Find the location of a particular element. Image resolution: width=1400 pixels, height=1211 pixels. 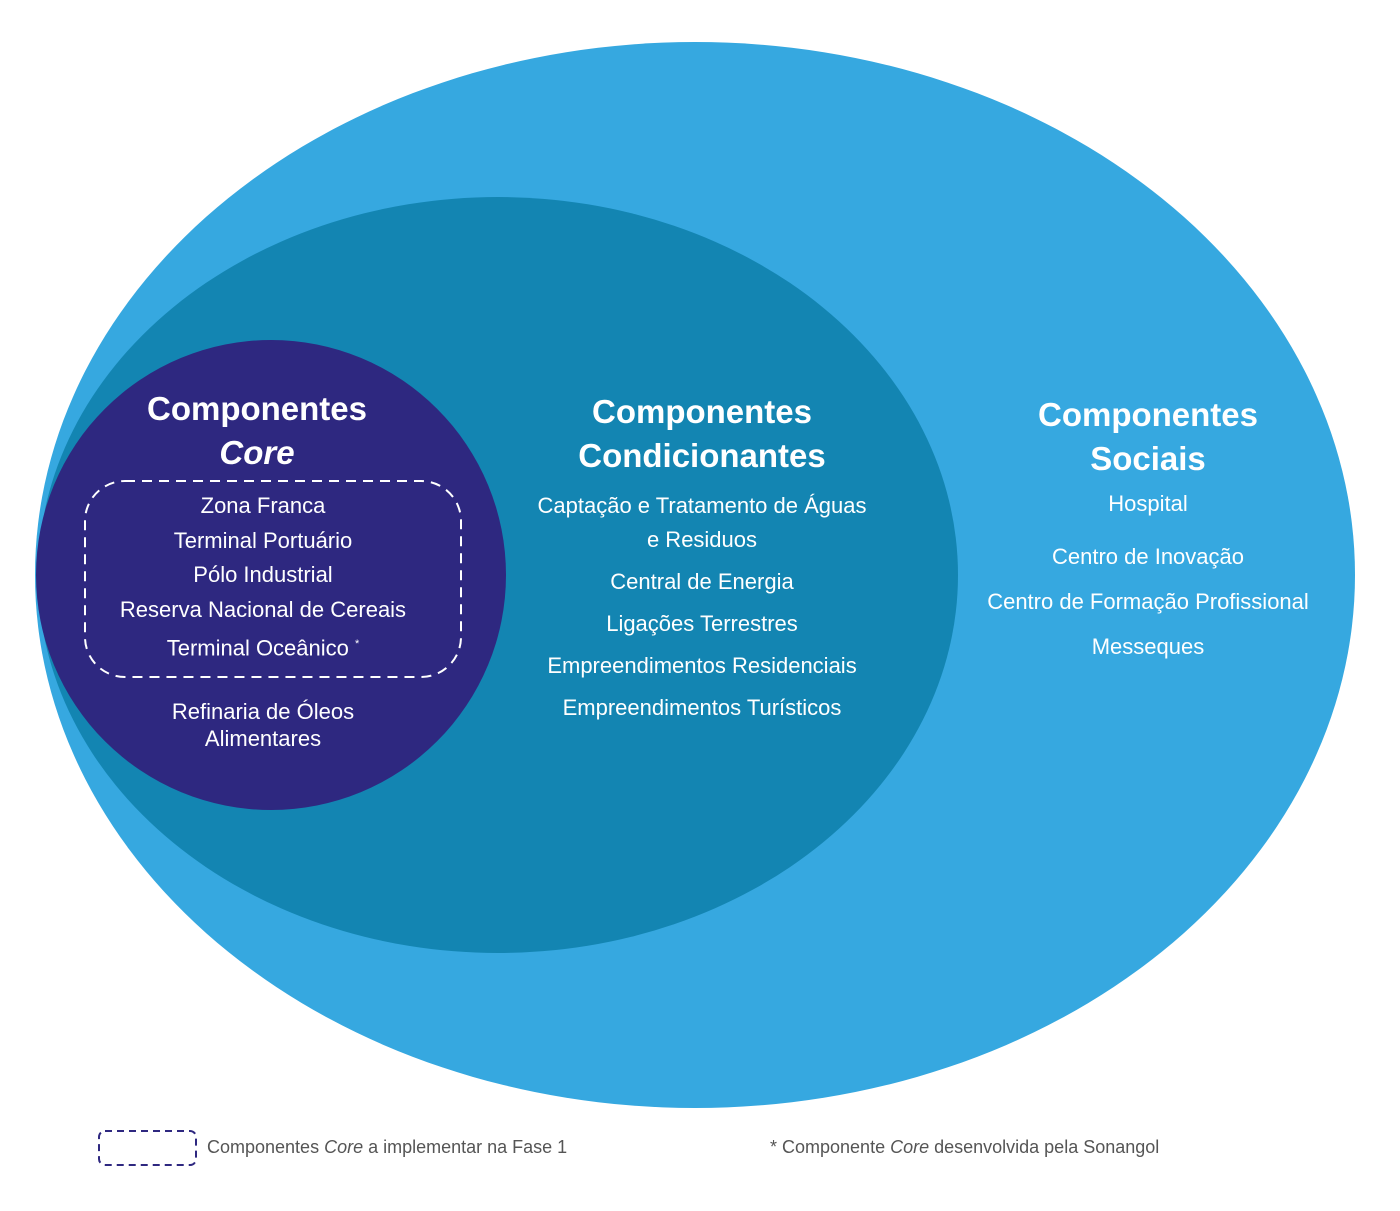

list-item: Terminal Oceânico * is located at coordinates (263, 646).